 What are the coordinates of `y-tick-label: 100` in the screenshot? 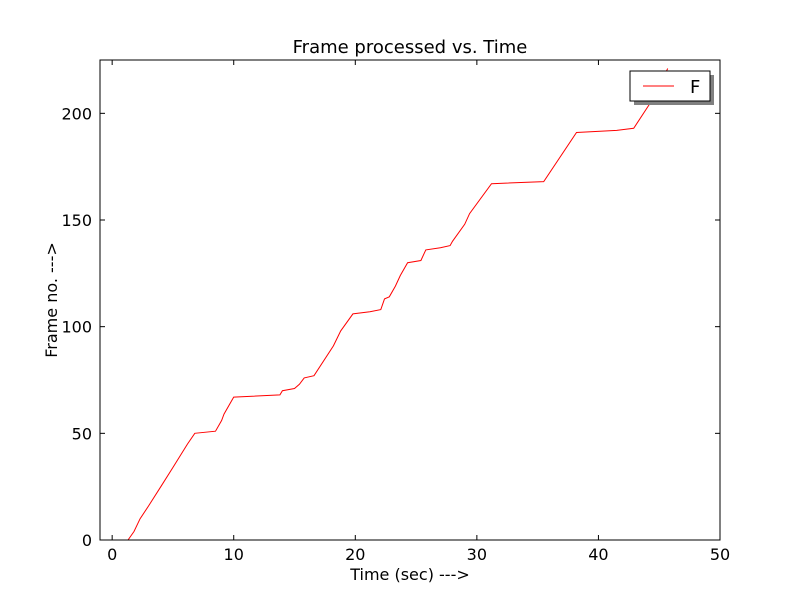 It's located at (76, 327).